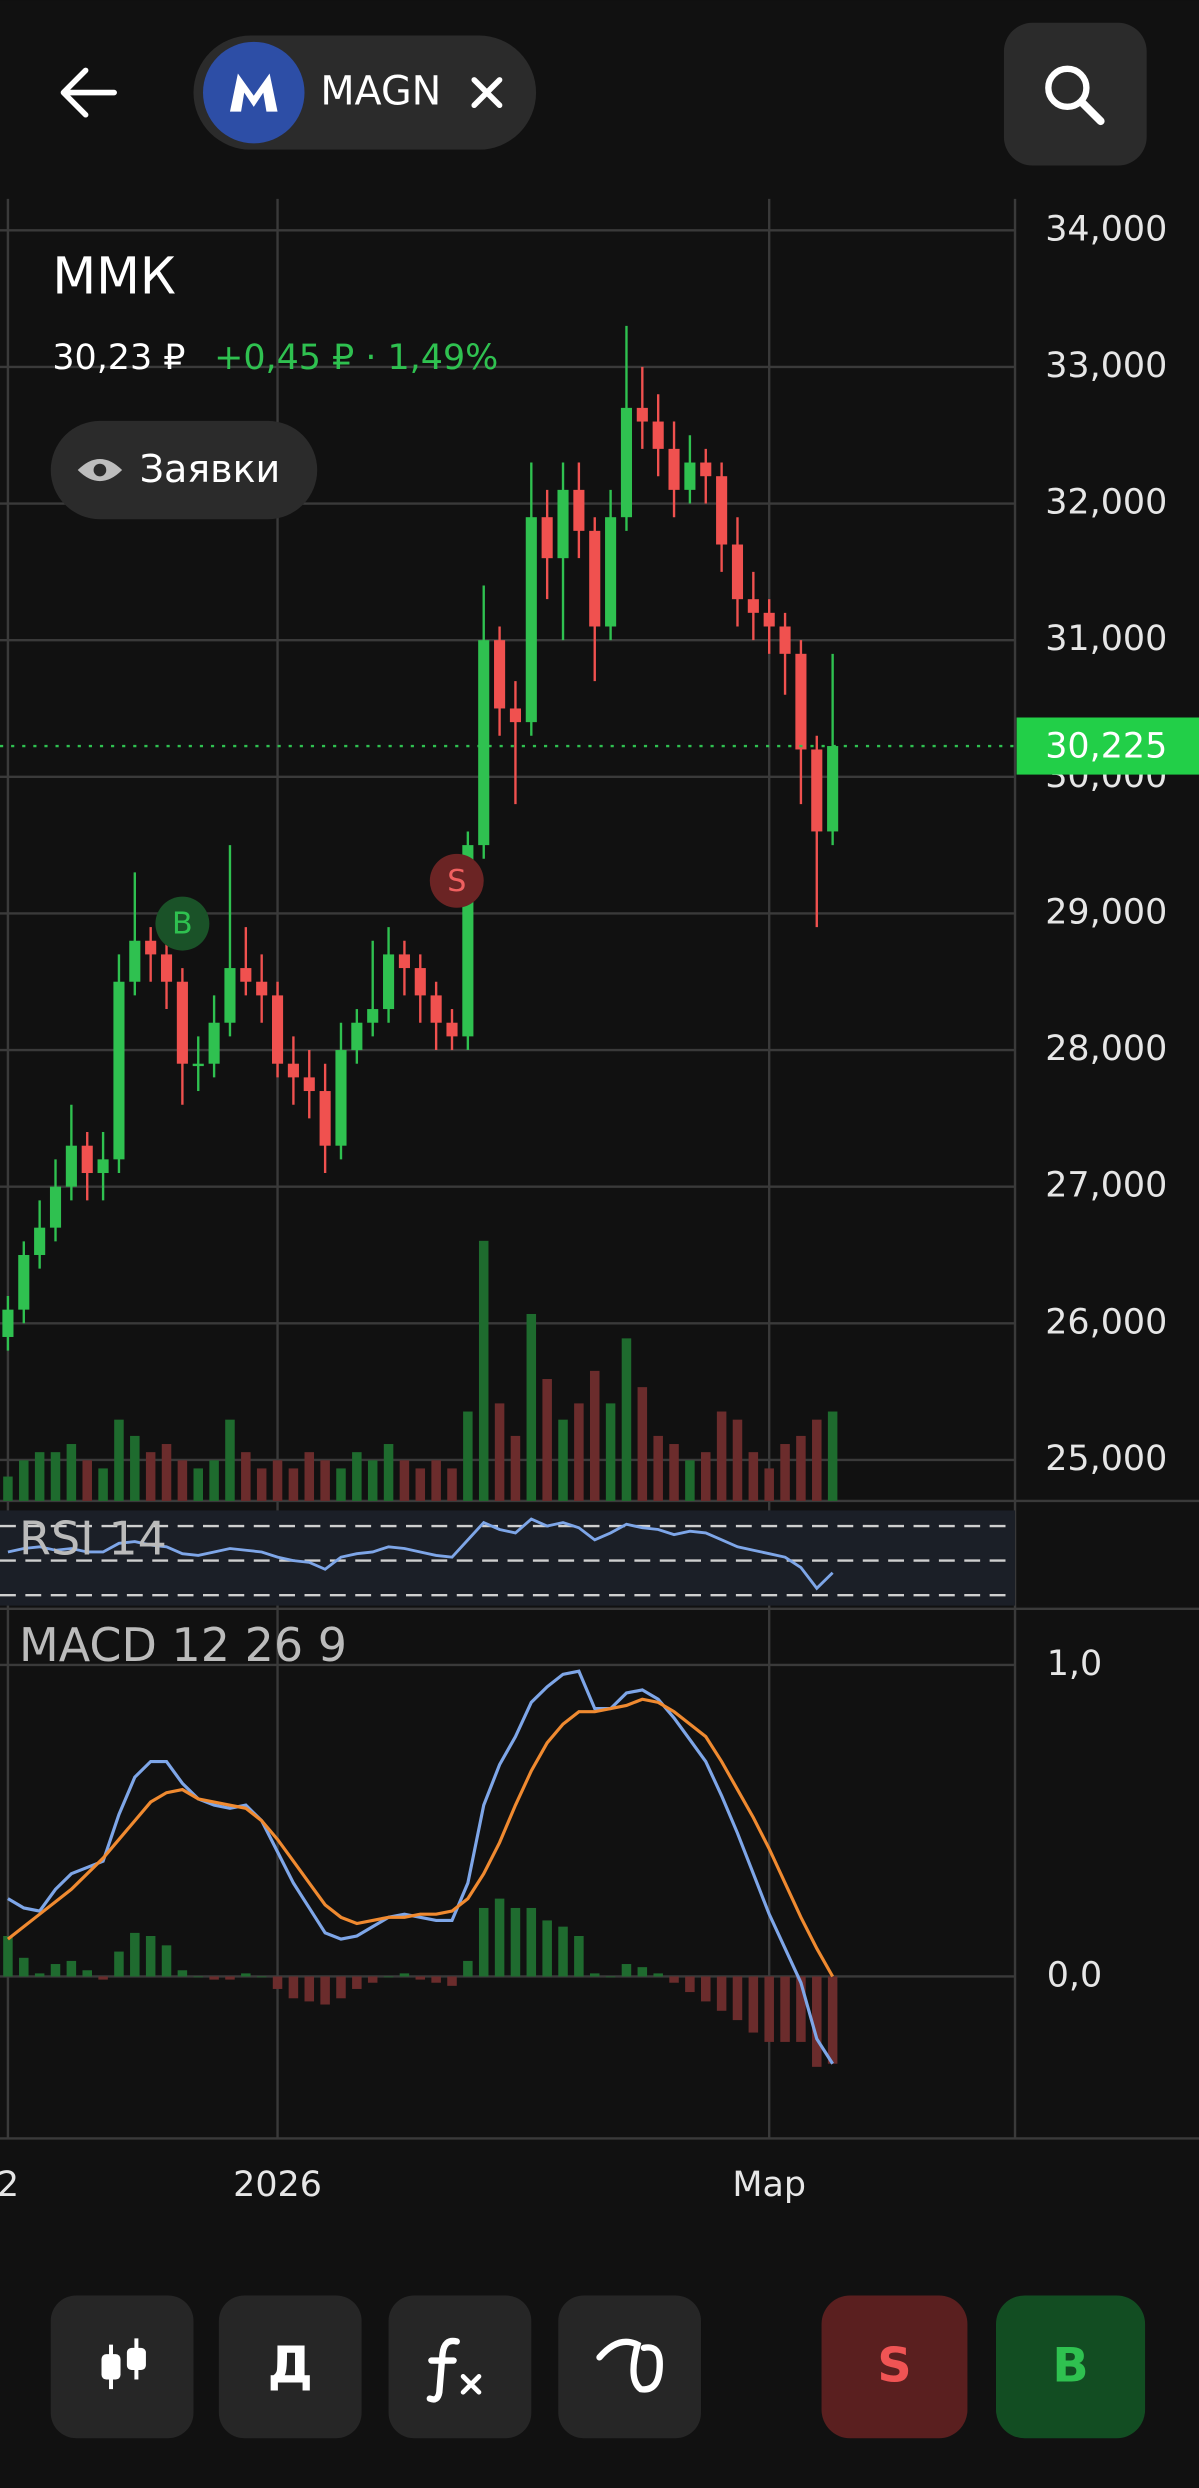 The height and width of the screenshot is (2488, 1199). I want to click on y-tick-label: 29,000, so click(1106, 912).